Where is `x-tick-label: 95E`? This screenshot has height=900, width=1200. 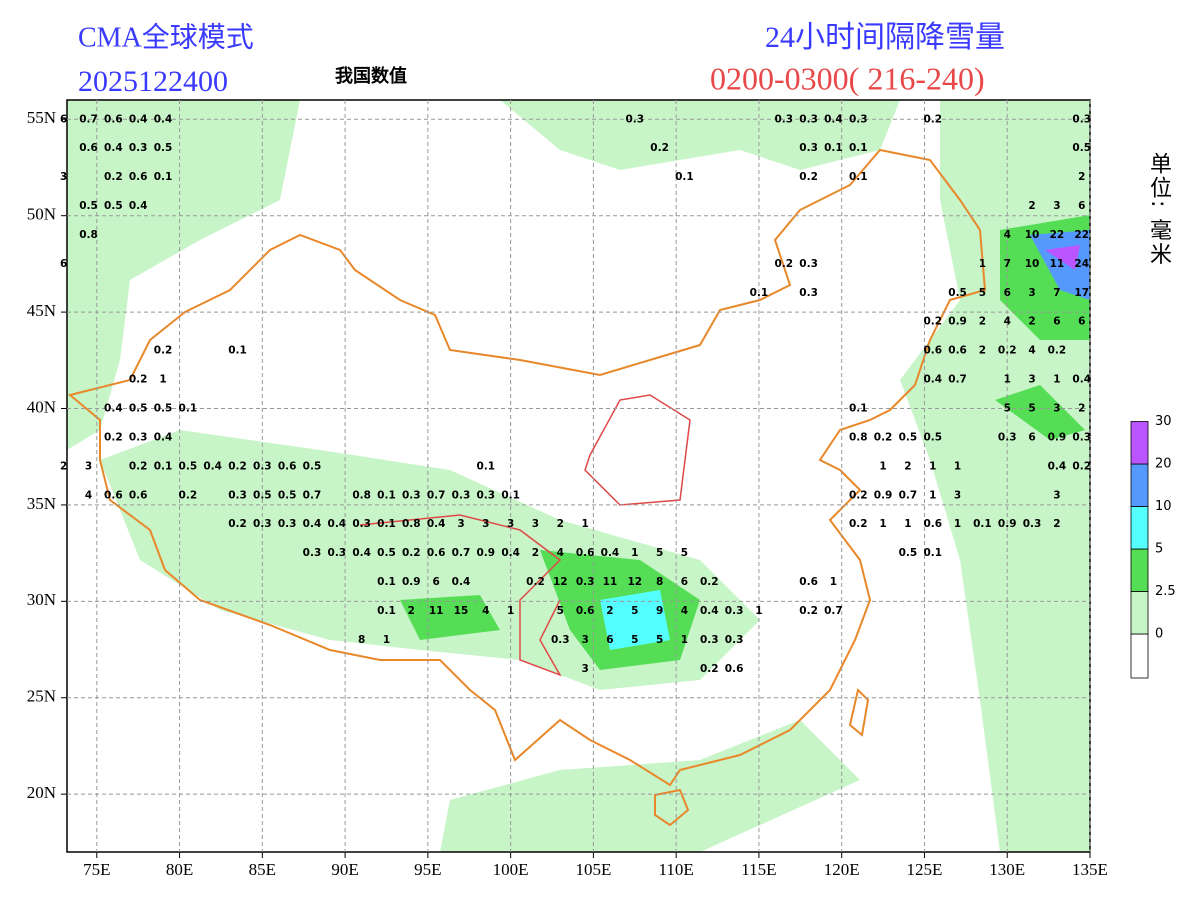 x-tick-label: 95E is located at coordinates (427, 869).